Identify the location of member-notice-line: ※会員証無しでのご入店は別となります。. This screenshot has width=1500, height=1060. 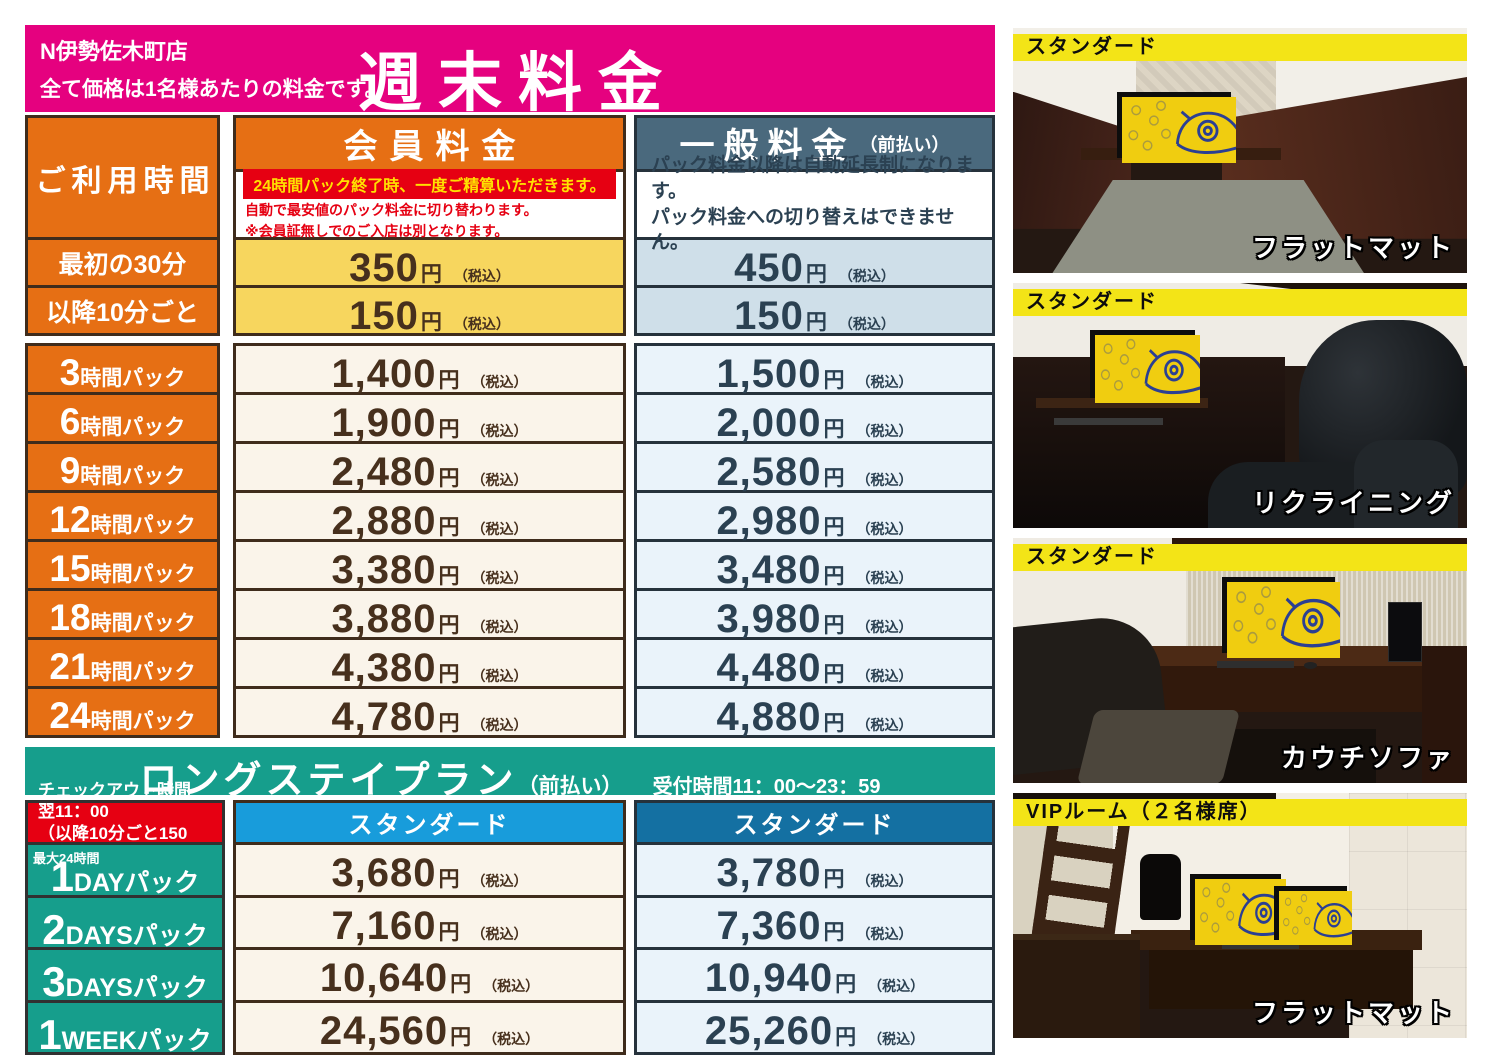
(377, 230).